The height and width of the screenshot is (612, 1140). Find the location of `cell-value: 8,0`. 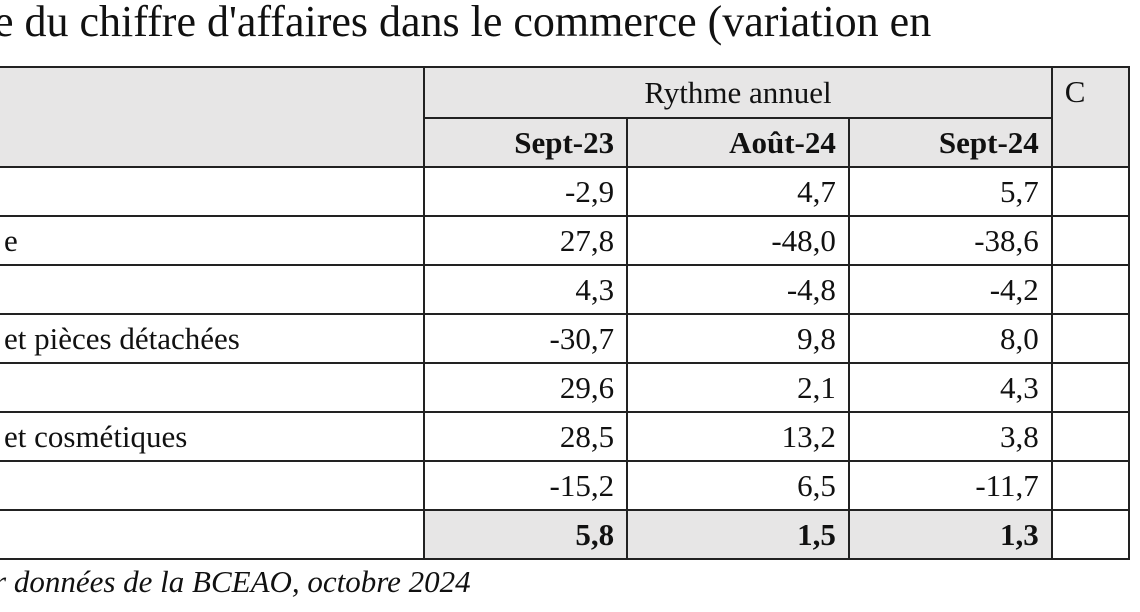

cell-value: 8,0 is located at coordinates (950, 338).